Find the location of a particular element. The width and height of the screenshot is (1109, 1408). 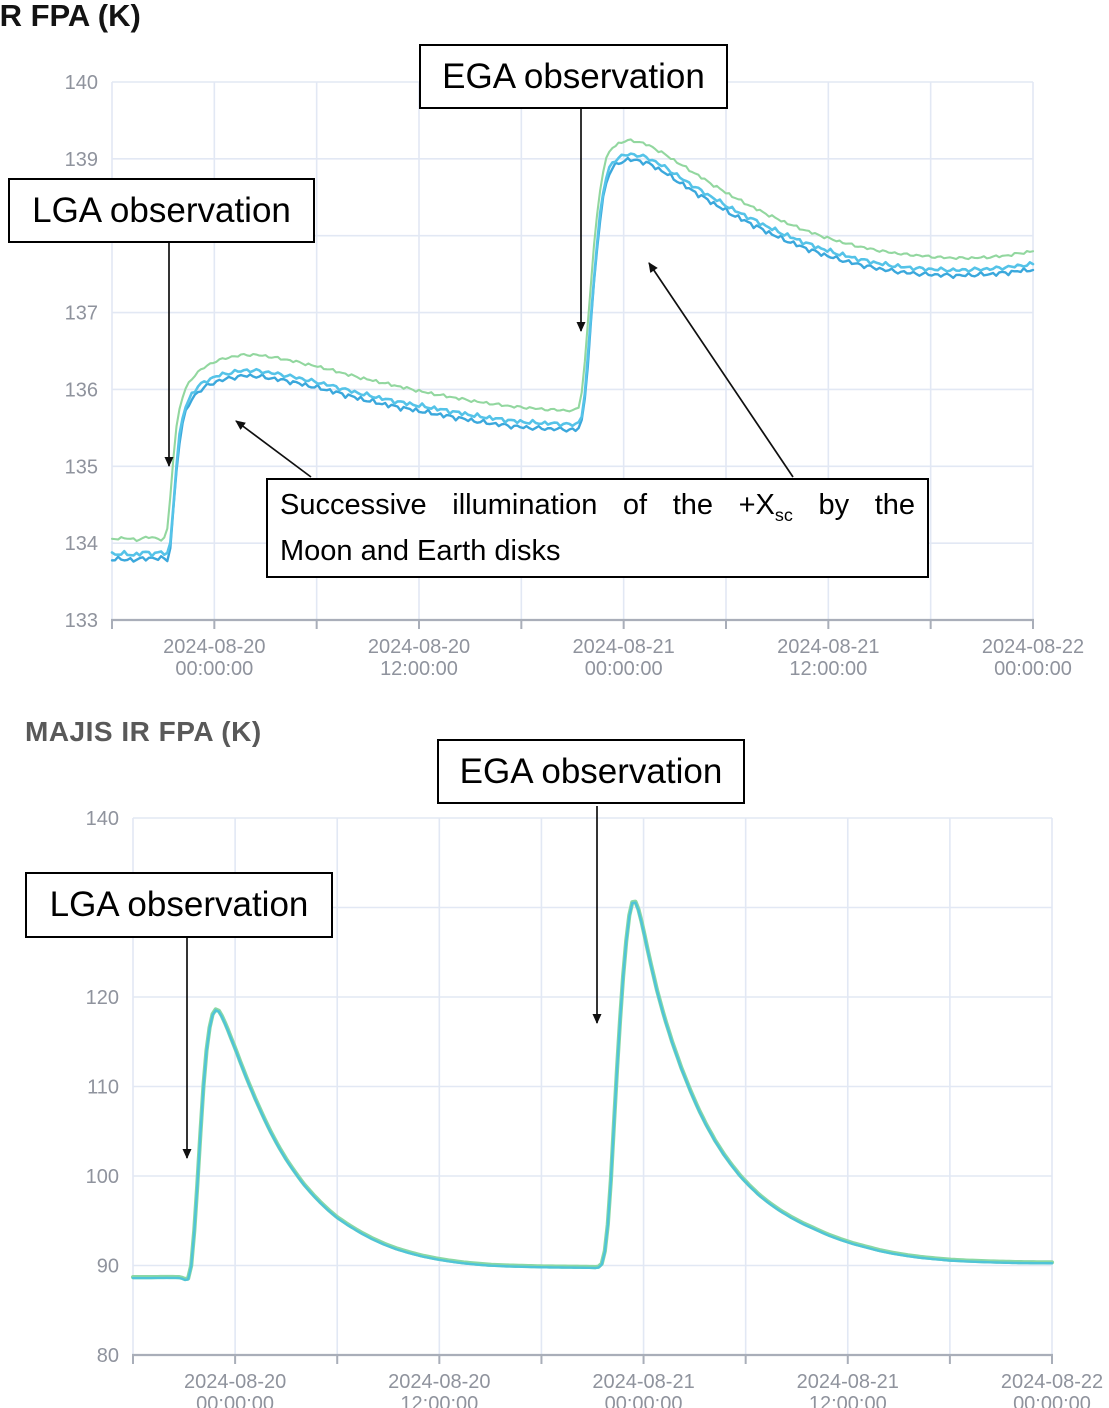

lga-observation-callout-top: LGA observation is located at coordinates (161, 210).